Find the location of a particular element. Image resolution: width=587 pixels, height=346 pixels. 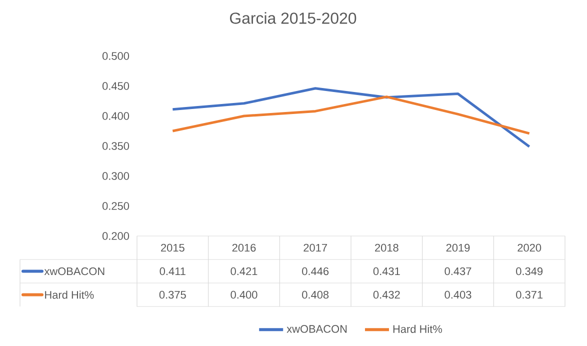

data-label: 0.375 is located at coordinates (172, 294).